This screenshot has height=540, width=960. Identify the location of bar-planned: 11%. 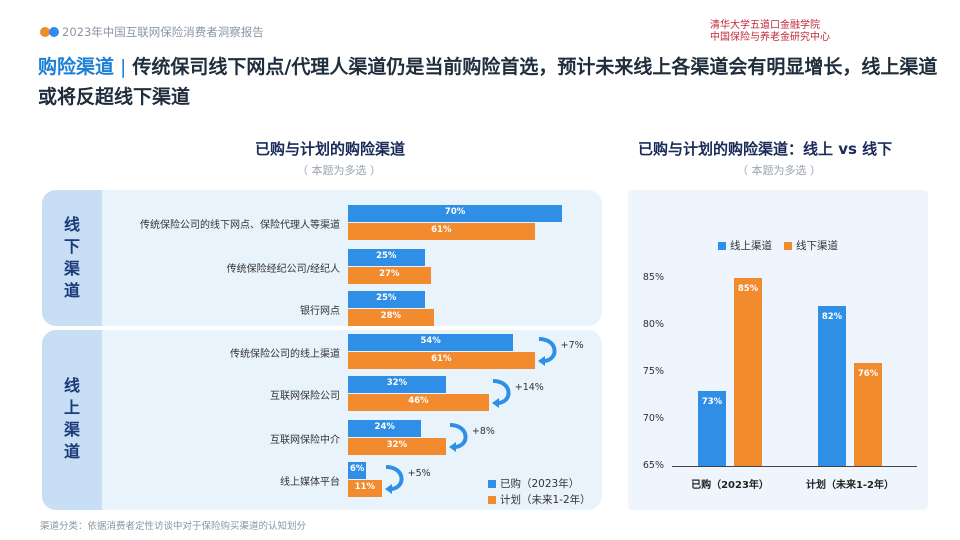
(365, 488).